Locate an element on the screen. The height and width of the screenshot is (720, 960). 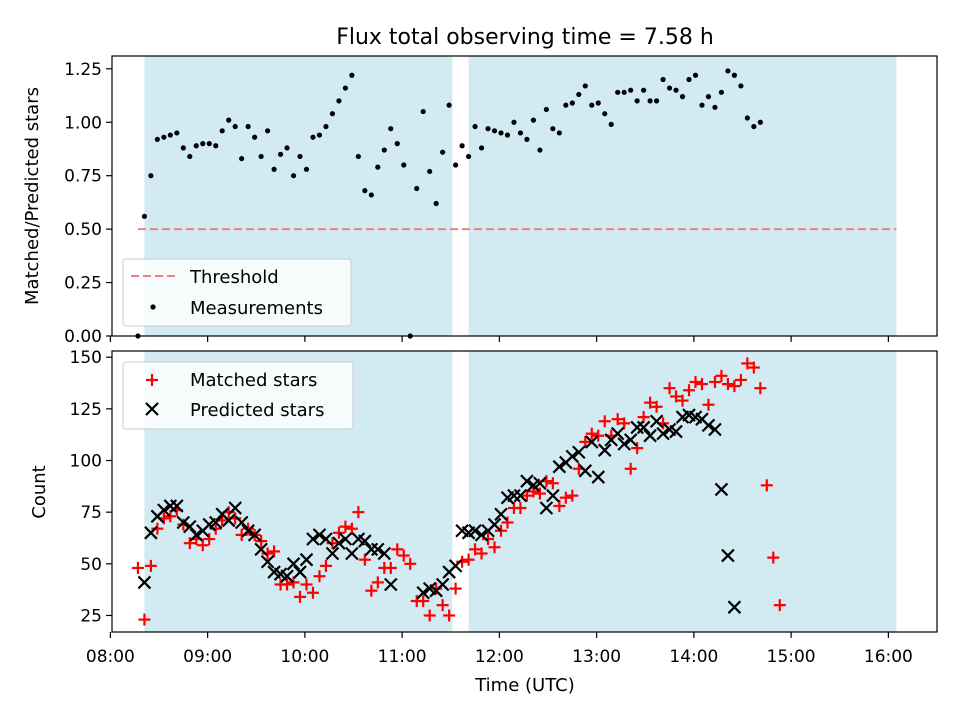
legend-predicted-swatch is located at coordinates (152, 409).